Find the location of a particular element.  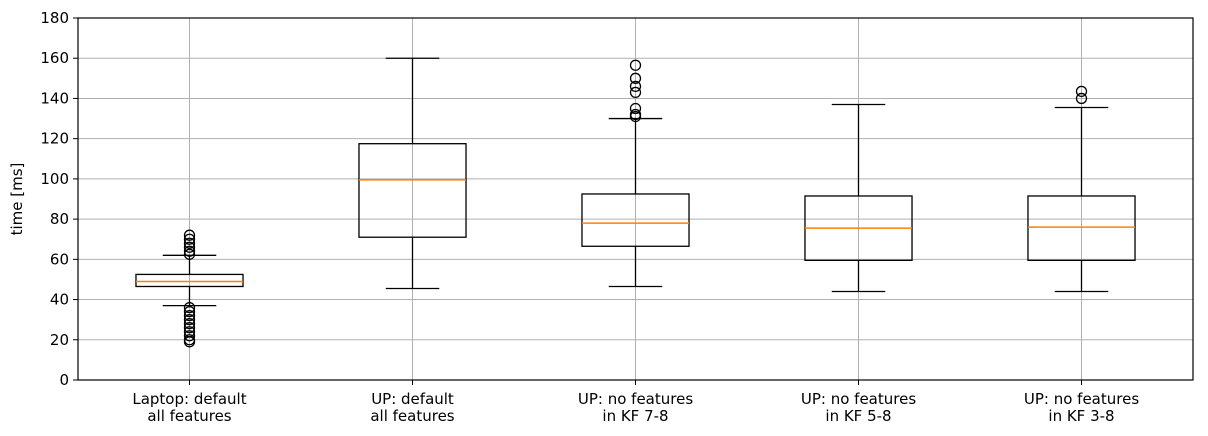

x-tick-label: in KF 5-8 is located at coordinates (858, 416).